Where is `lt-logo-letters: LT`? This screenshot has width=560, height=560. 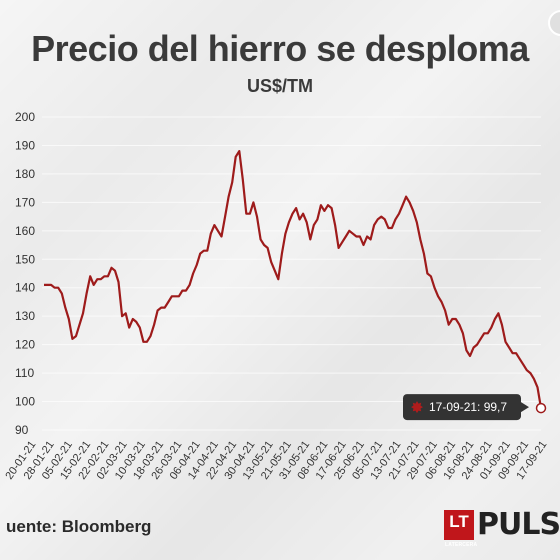
lt-logo-letters: LT is located at coordinates (459, 521).